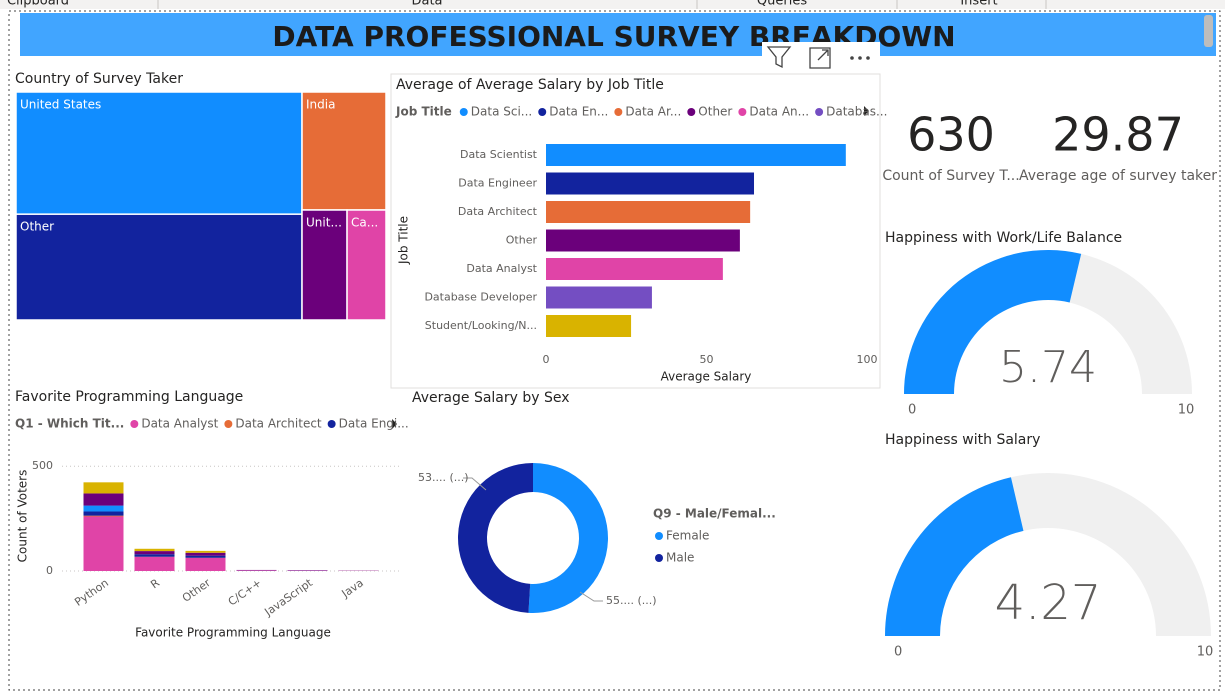 The height and width of the screenshot is (693, 1225). What do you see at coordinates (23, 516) in the screenshot?
I see `y-axis-title: Count of Voters` at bounding box center [23, 516].